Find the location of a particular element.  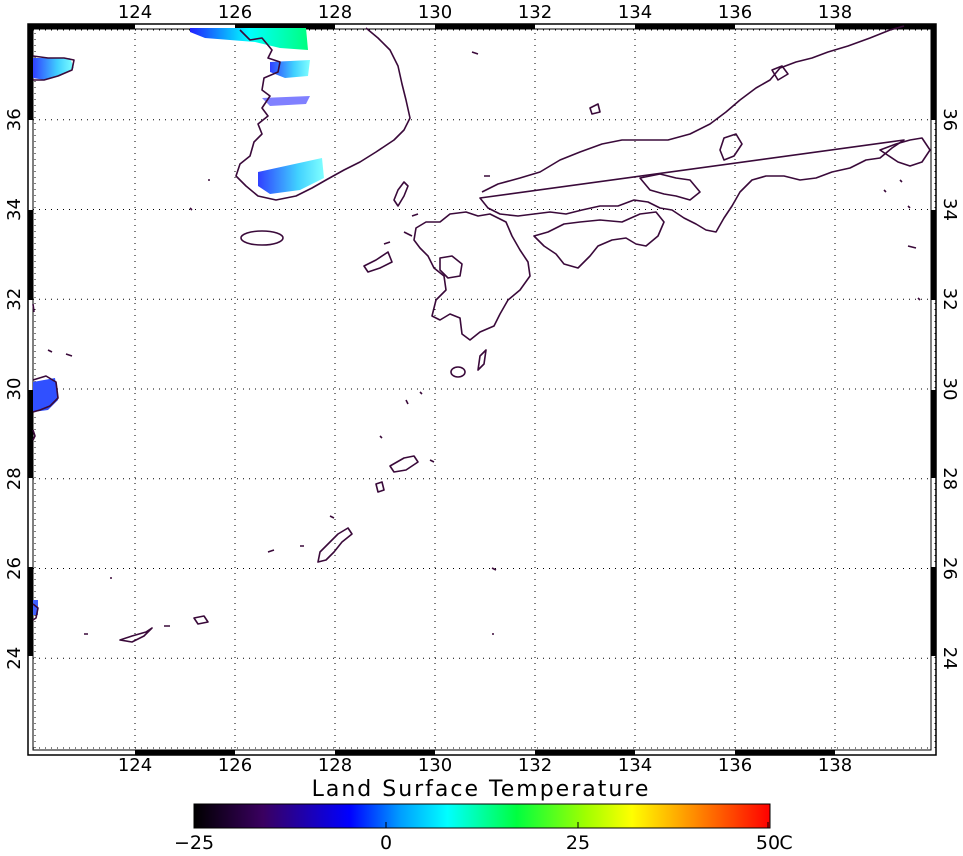

coast-kyushu is located at coordinates (472, 276).